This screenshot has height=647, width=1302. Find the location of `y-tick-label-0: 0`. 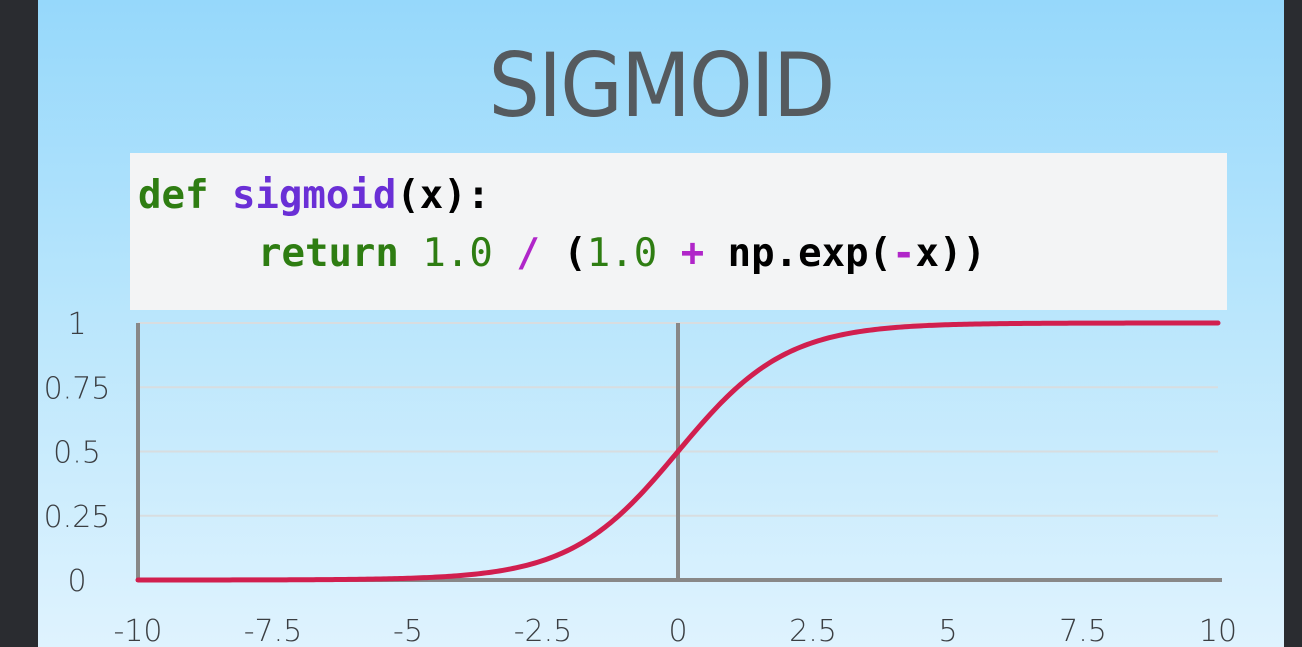

y-tick-label-0: 0 is located at coordinates (76, 581).